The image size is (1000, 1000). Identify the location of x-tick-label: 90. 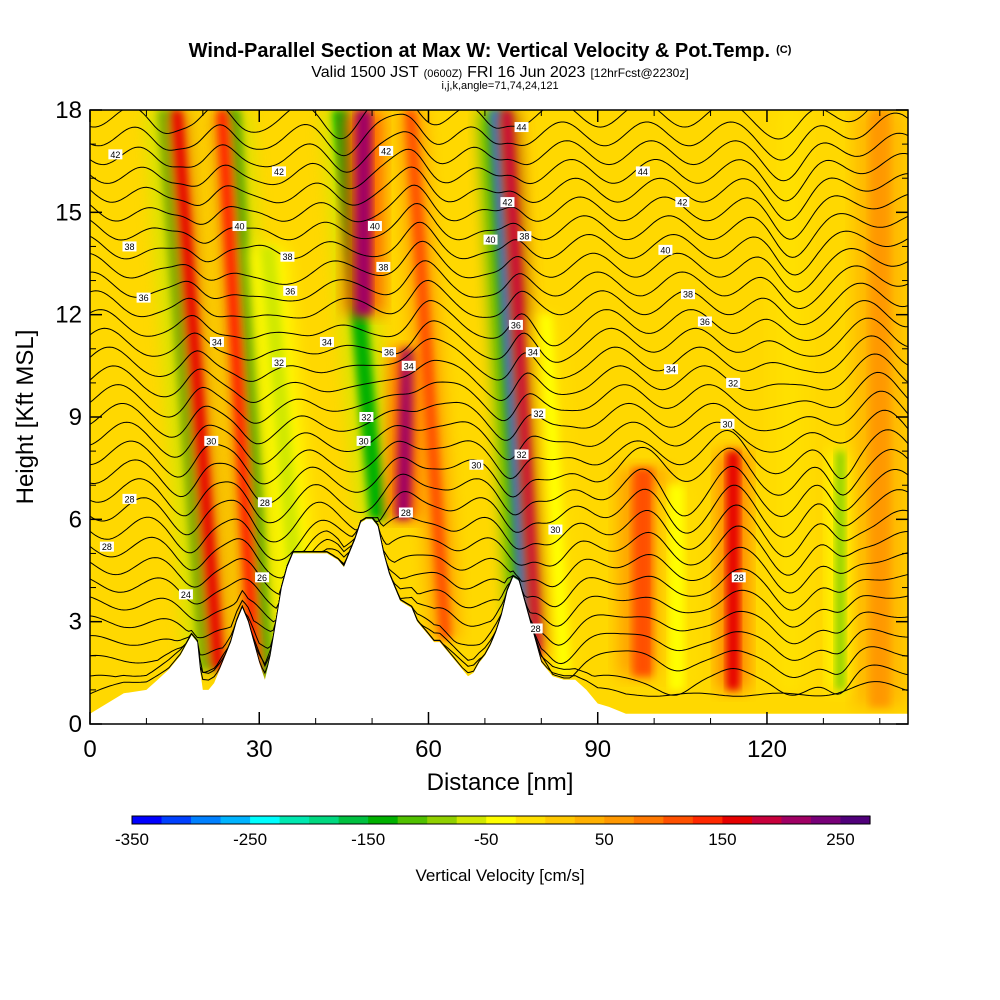
(597, 749).